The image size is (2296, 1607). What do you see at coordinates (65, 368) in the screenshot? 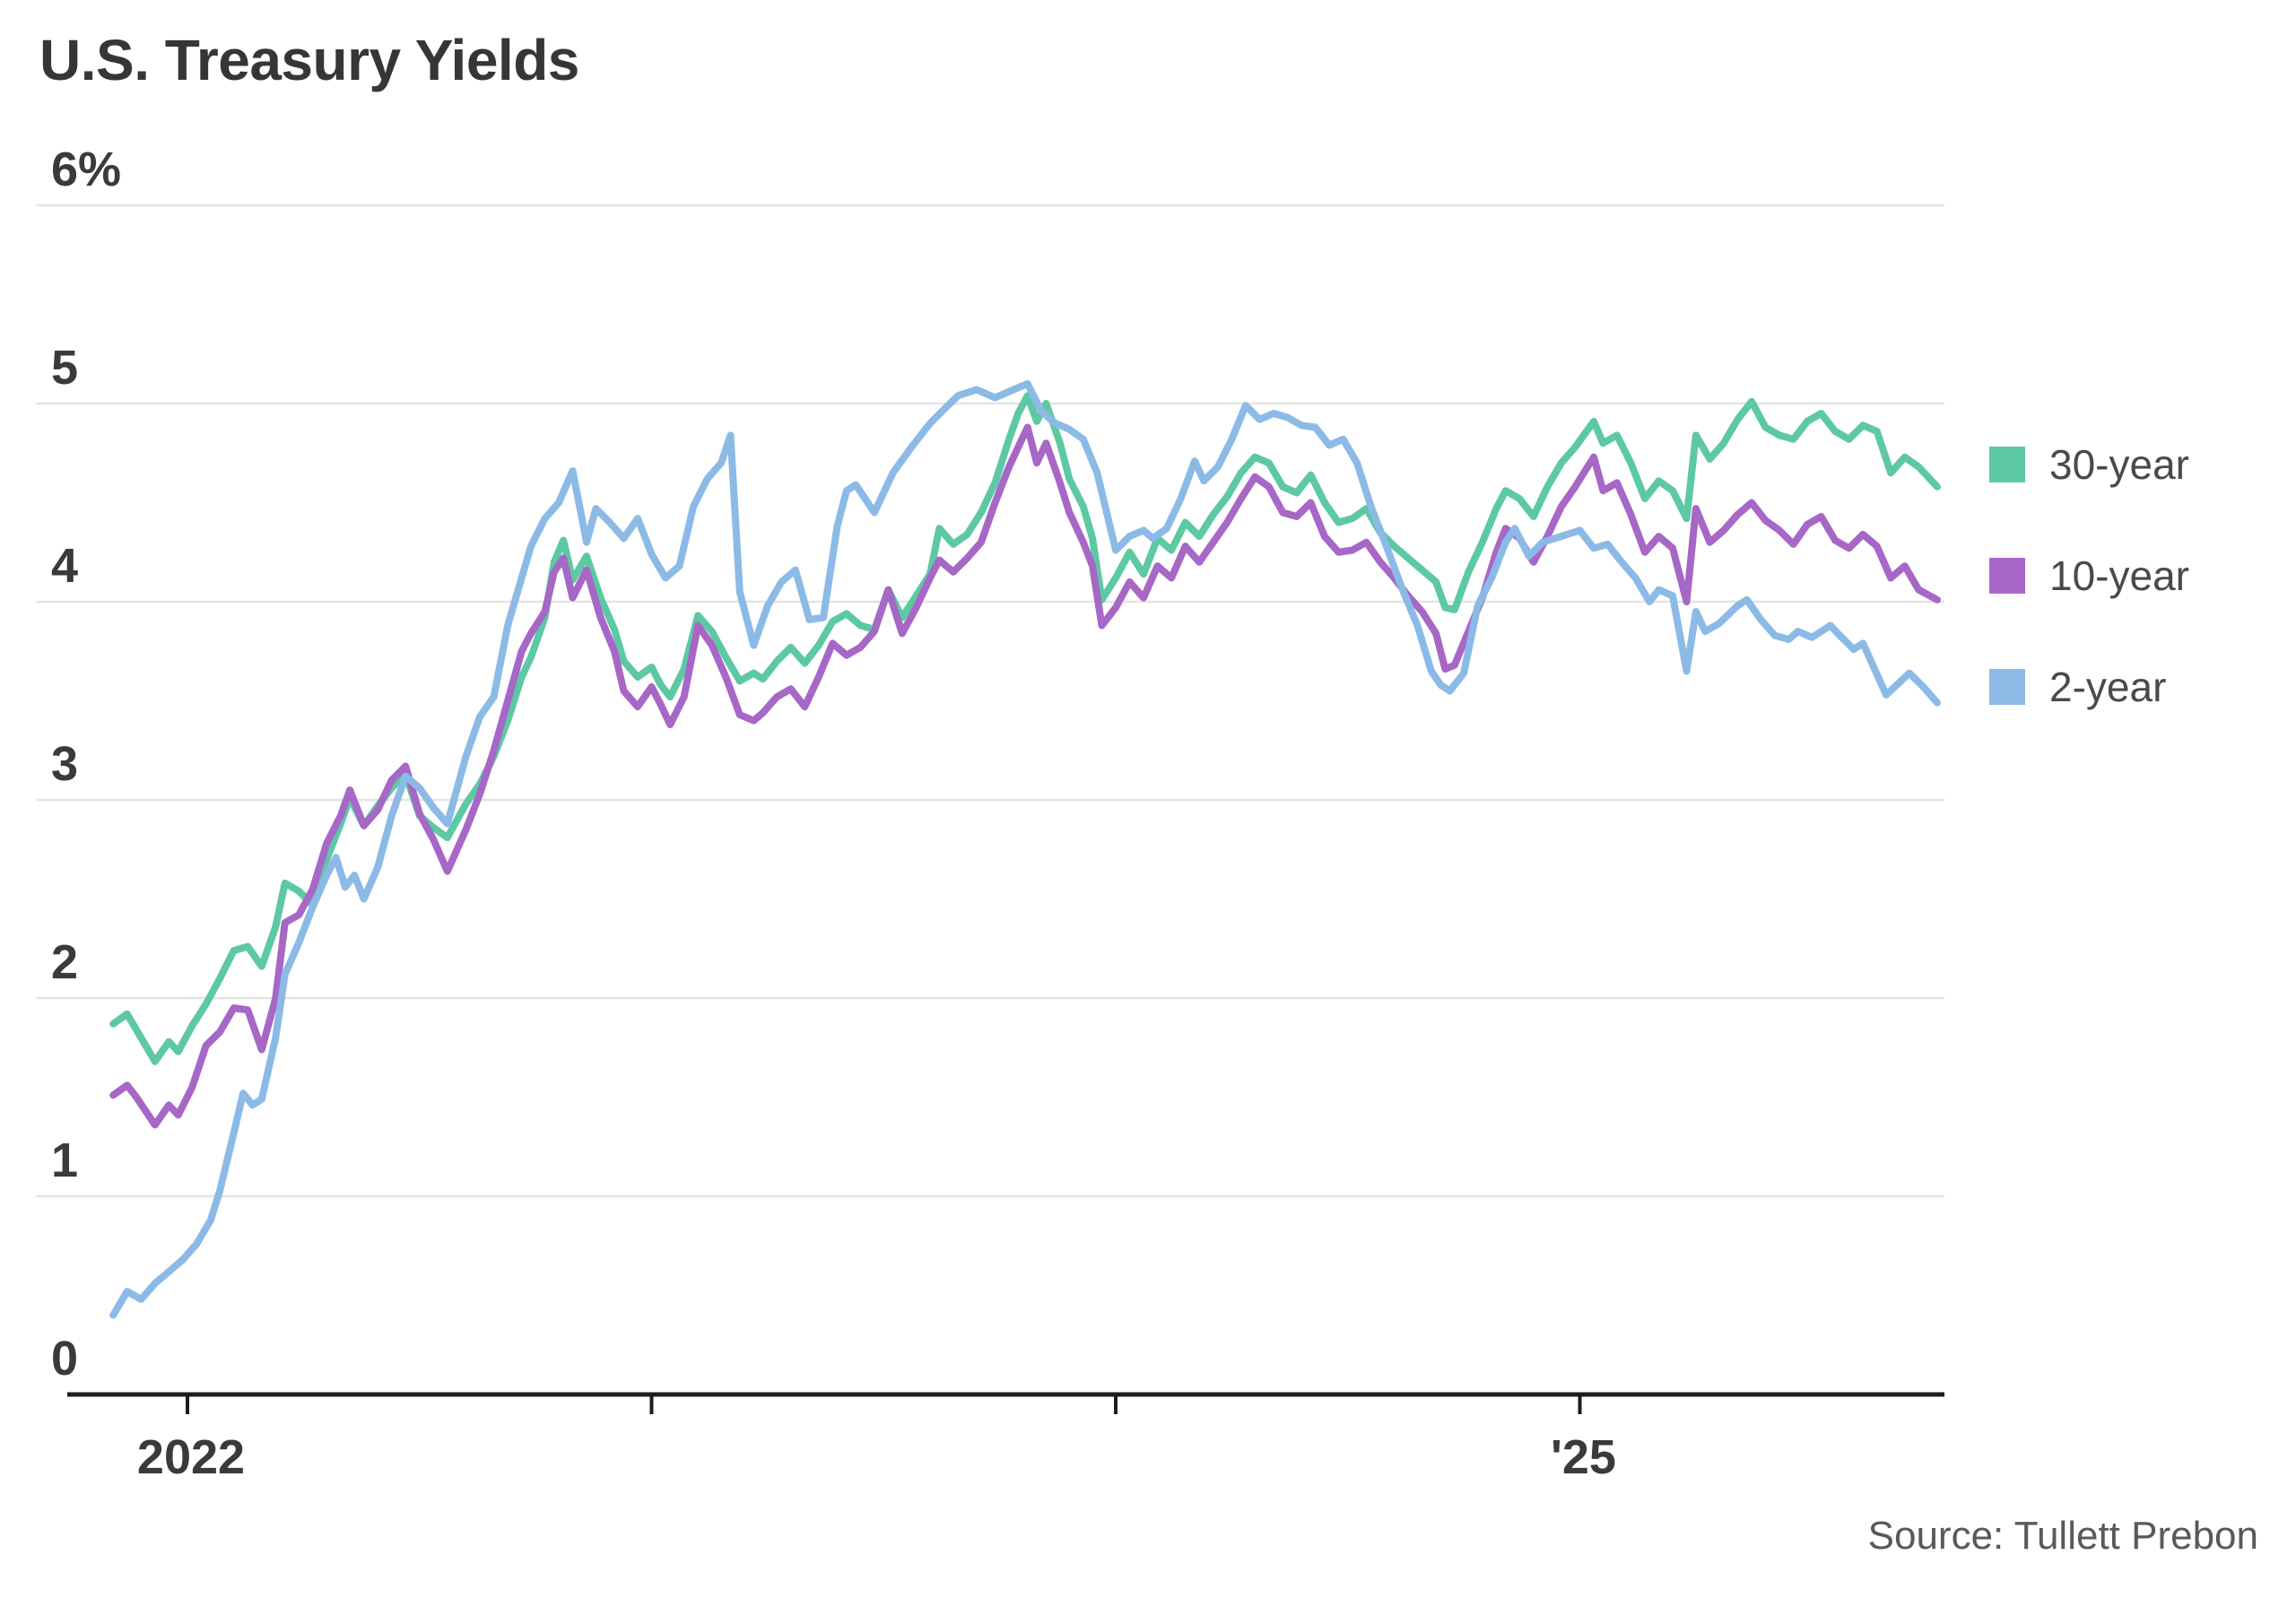
I see `y-axis-label-5: 5` at bounding box center [65, 368].